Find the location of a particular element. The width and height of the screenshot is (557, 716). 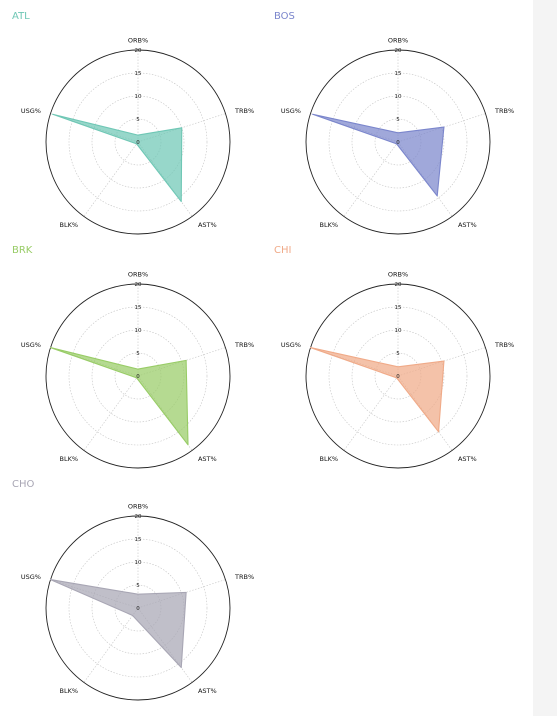

radar-cho-axis-label-orb-pct: ORB% is located at coordinates (138, 507).